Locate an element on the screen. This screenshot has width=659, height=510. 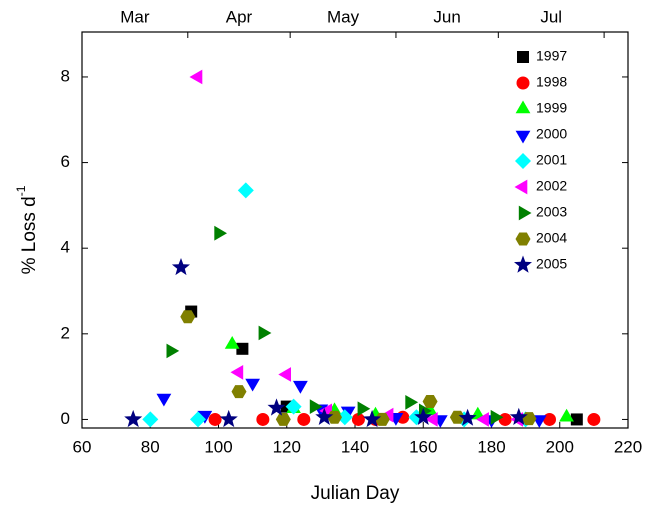
legend-label: 2003 is located at coordinates (551, 212).